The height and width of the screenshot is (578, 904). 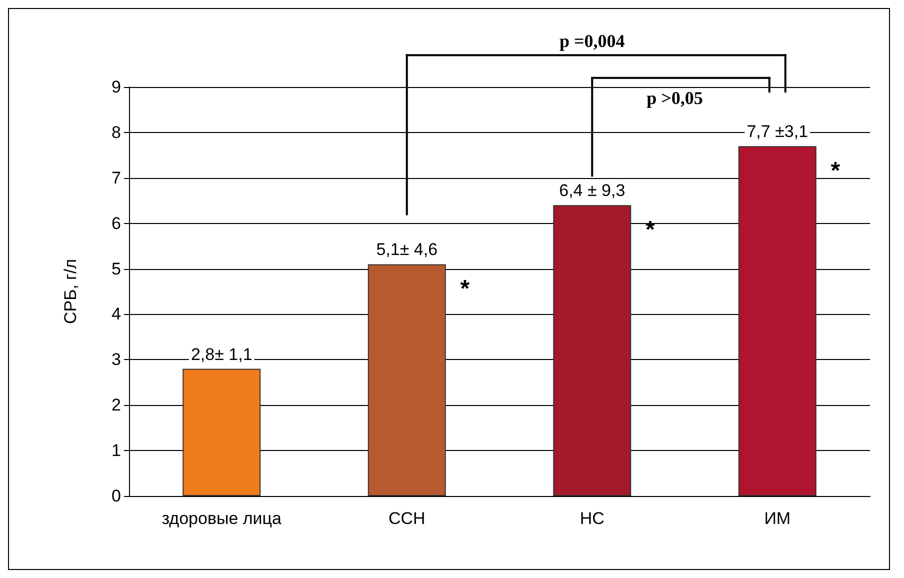 I want to click on data-label: 2,8± 1,1, so click(x=221, y=354).